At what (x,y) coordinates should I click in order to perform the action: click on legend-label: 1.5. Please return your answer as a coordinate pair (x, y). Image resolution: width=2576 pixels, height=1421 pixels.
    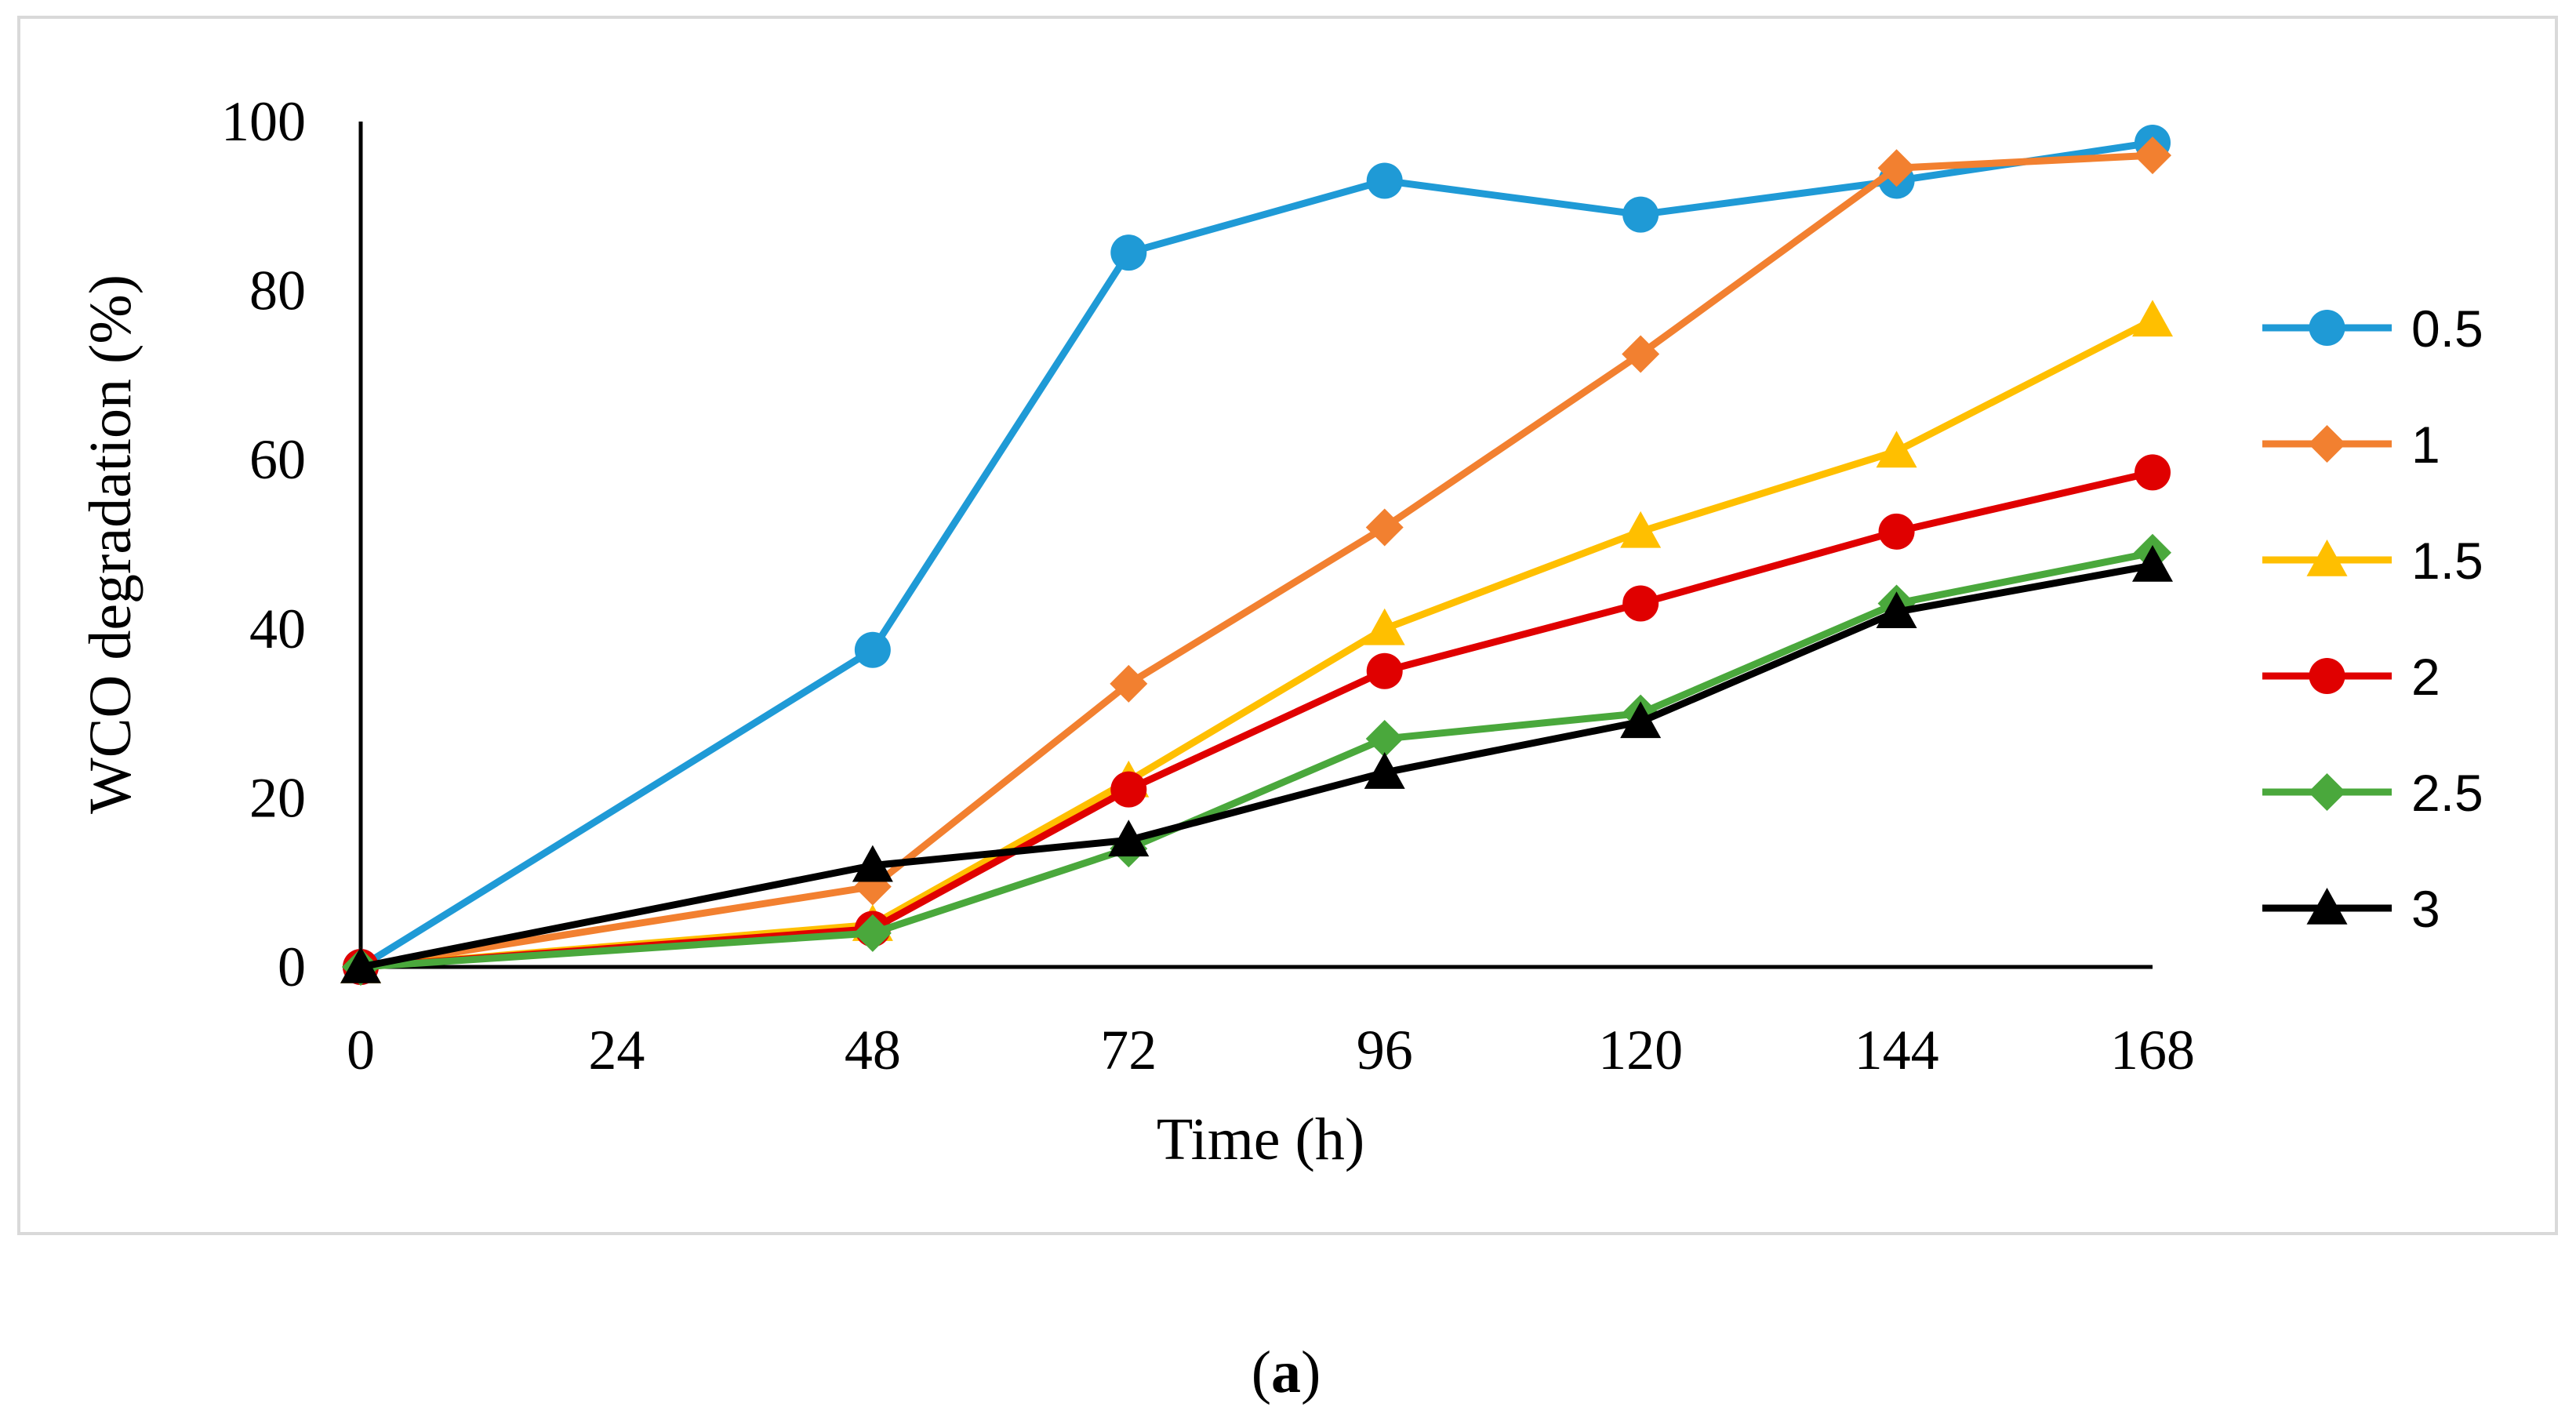
    Looking at the image, I should click on (2447, 561).